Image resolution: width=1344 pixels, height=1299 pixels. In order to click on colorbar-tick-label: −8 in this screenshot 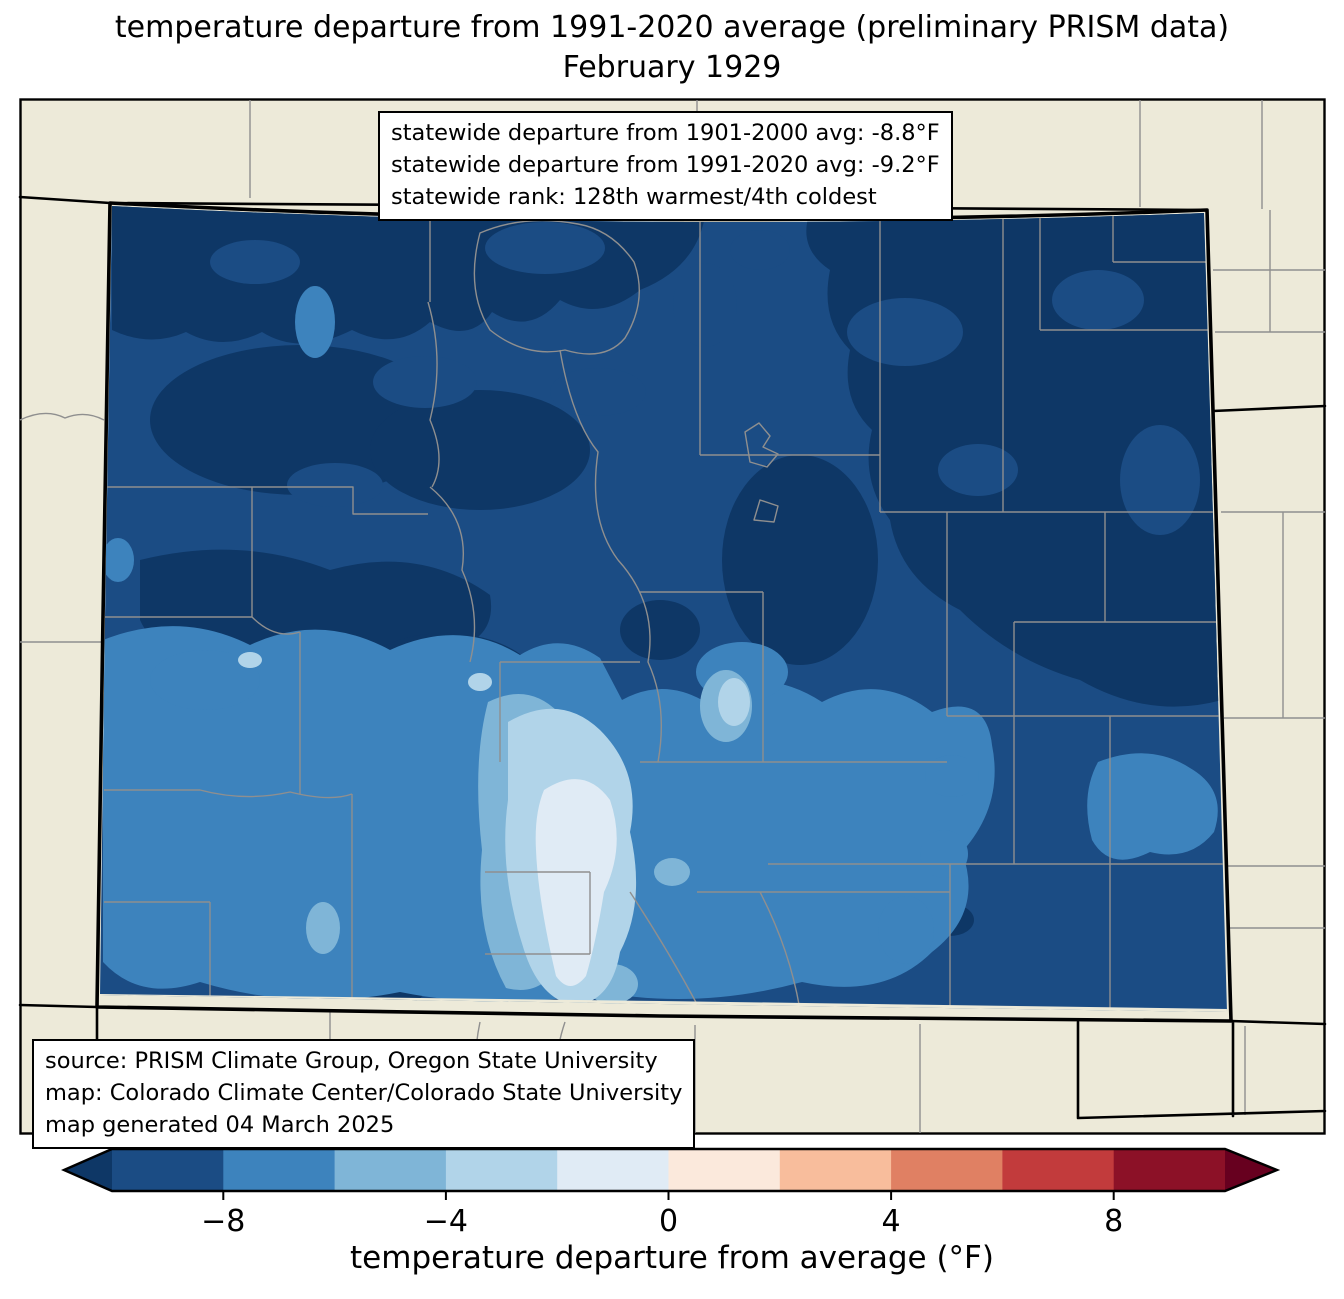, I will do `click(223, 1221)`.